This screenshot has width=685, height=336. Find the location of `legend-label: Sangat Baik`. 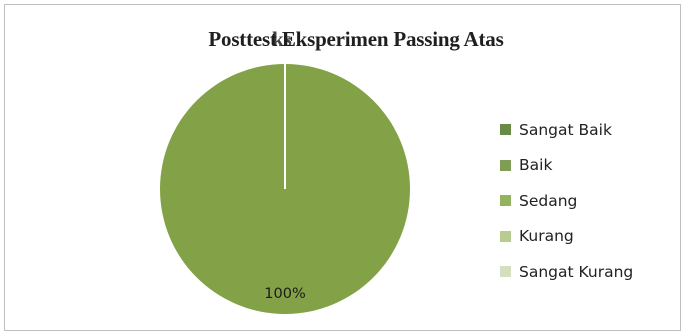

legend-label: Sangat Baik is located at coordinates (565, 129).